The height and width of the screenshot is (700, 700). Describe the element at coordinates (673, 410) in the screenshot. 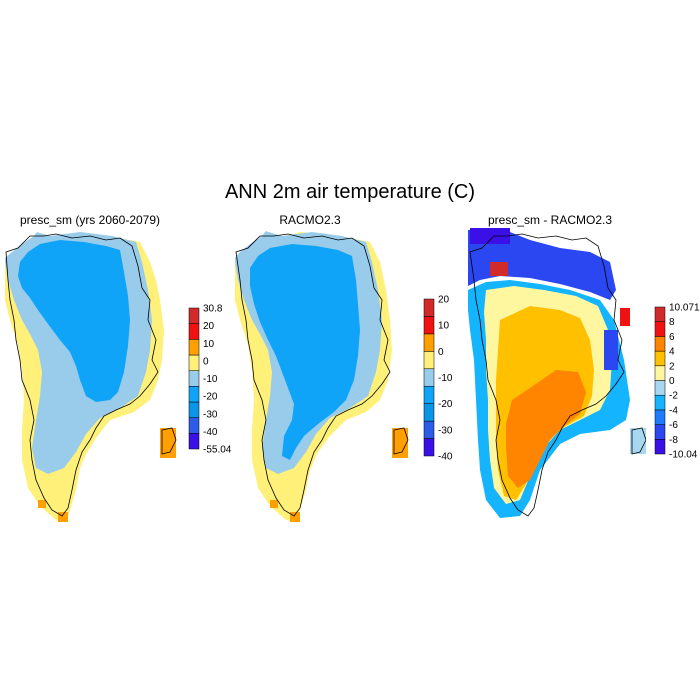

I see `colorbar-tick-label: -4` at that location.